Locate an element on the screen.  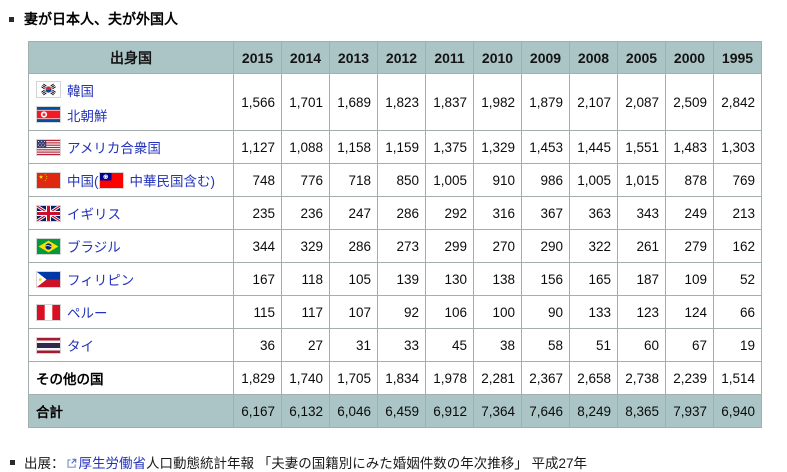
country-link: アメリカ合衆国 is located at coordinates (114, 148).